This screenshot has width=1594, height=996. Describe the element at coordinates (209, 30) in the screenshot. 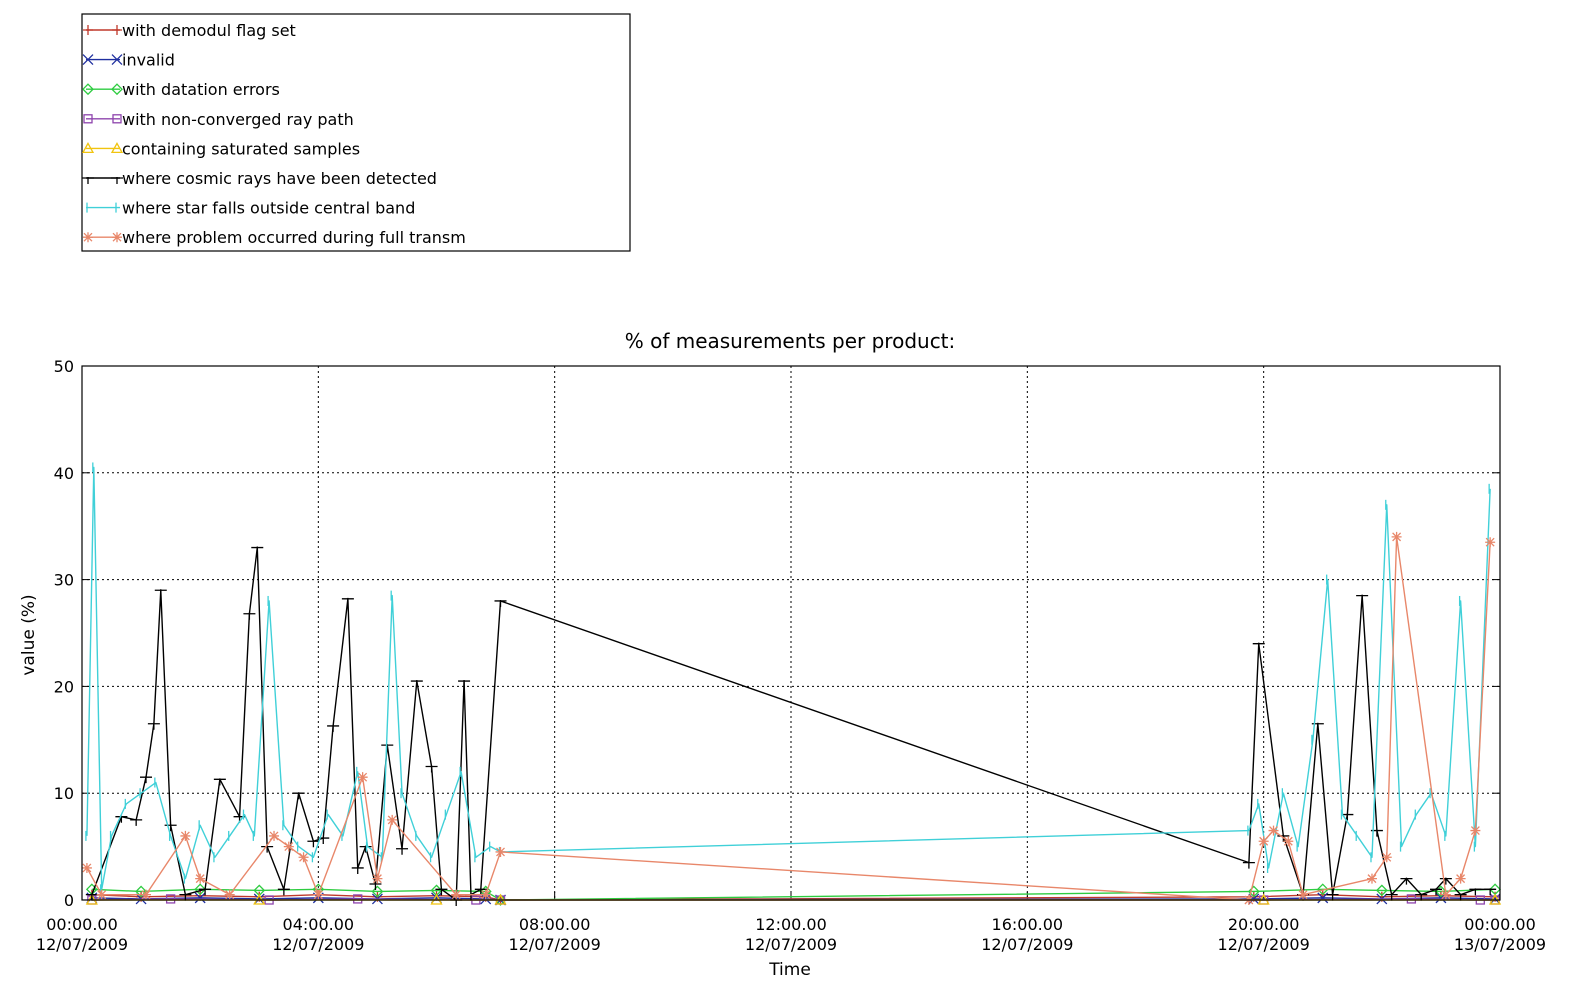

I see `legend-label: with demodul flag set` at that location.